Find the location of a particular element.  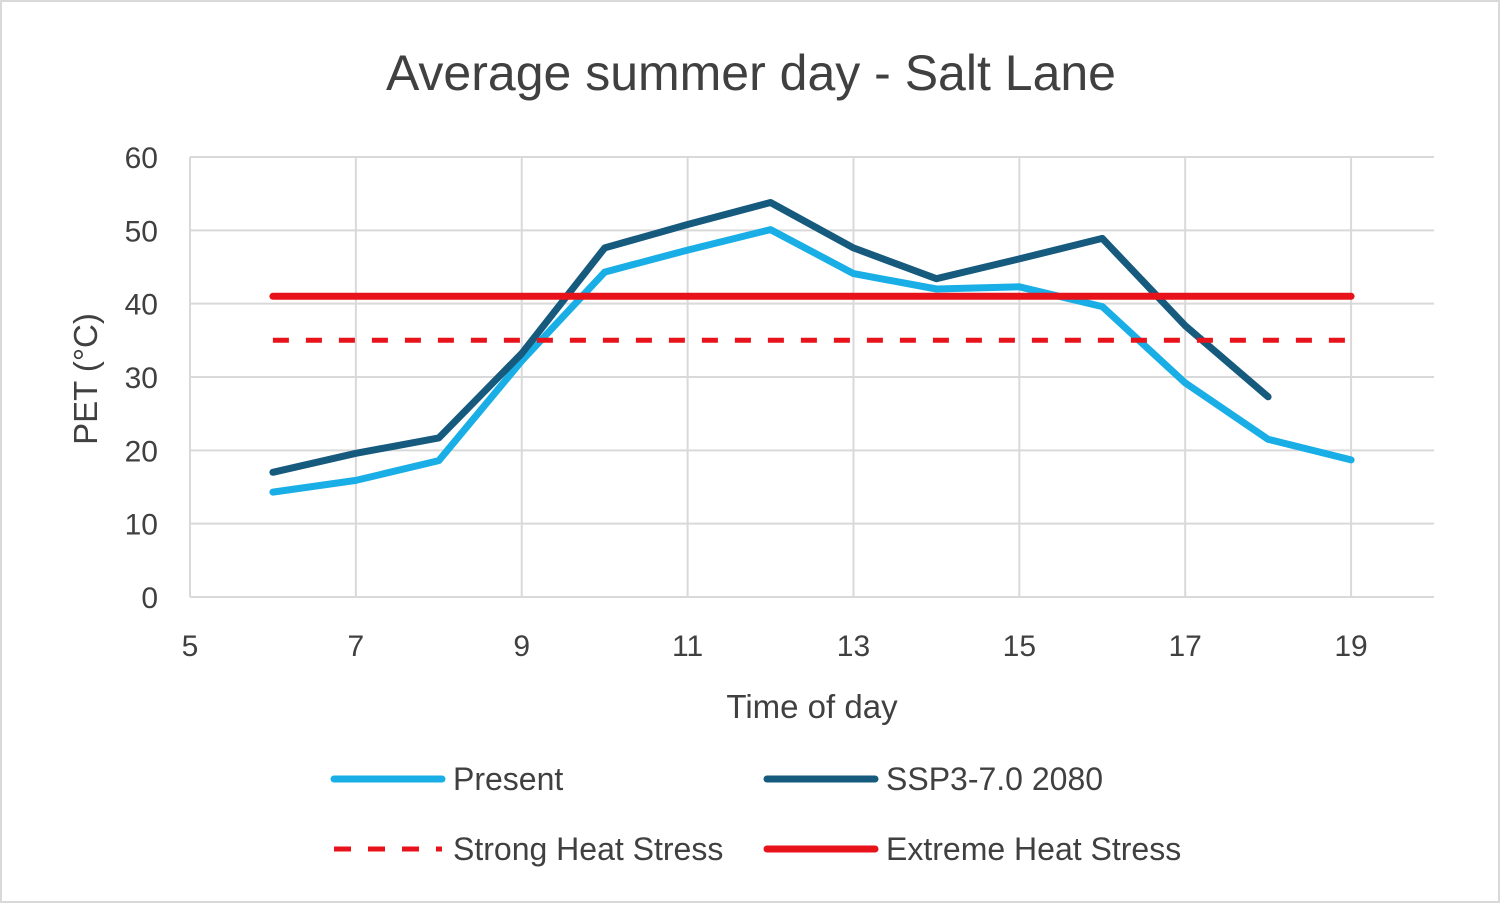

y-tick-label-10: 10 is located at coordinates (141, 525).